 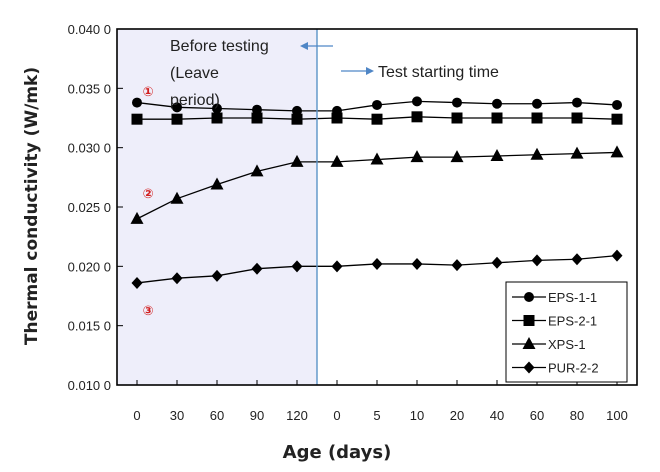 What do you see at coordinates (219, 46) in the screenshot?
I see `before-testing-label: Before testing` at bounding box center [219, 46].